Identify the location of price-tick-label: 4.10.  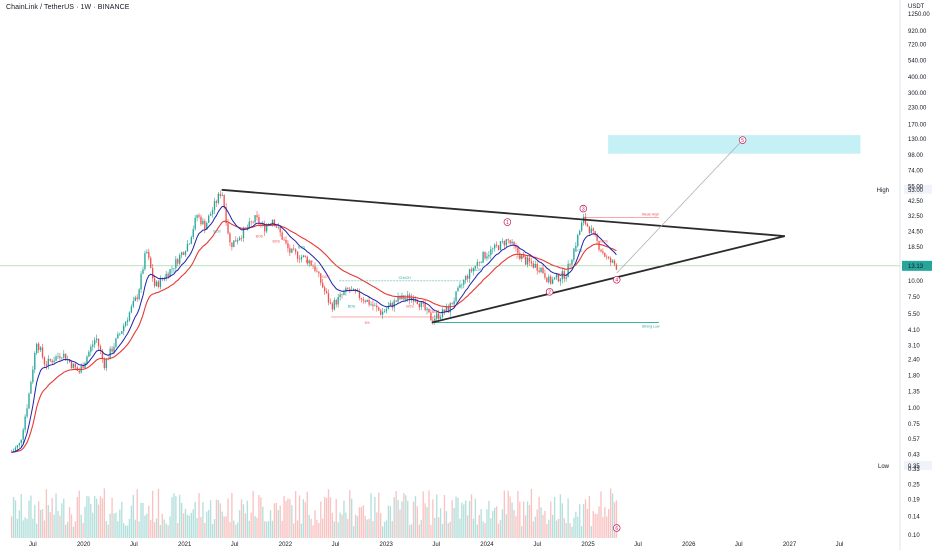
(914, 331).